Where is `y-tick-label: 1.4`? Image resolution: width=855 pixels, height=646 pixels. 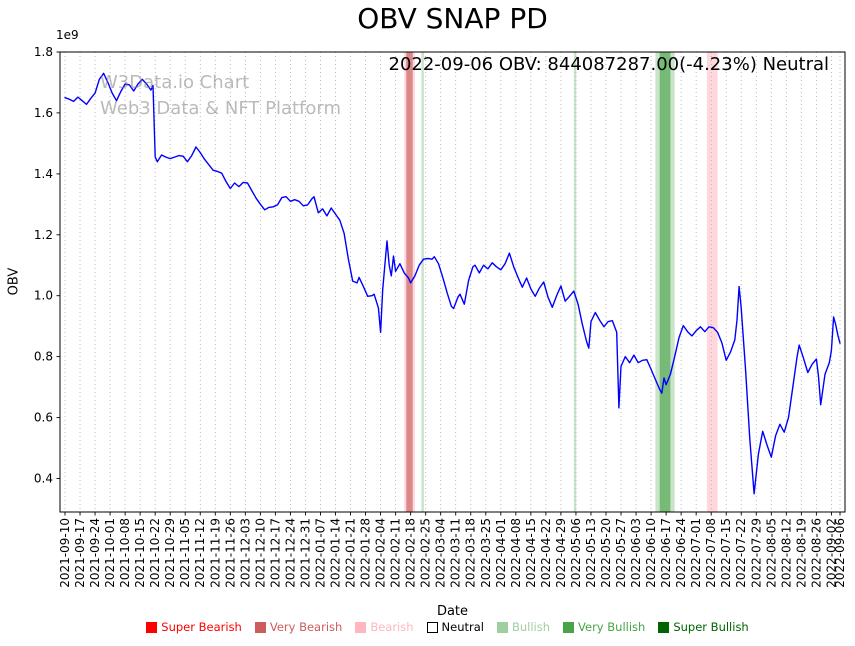 y-tick-label: 1.4 is located at coordinates (43, 174).